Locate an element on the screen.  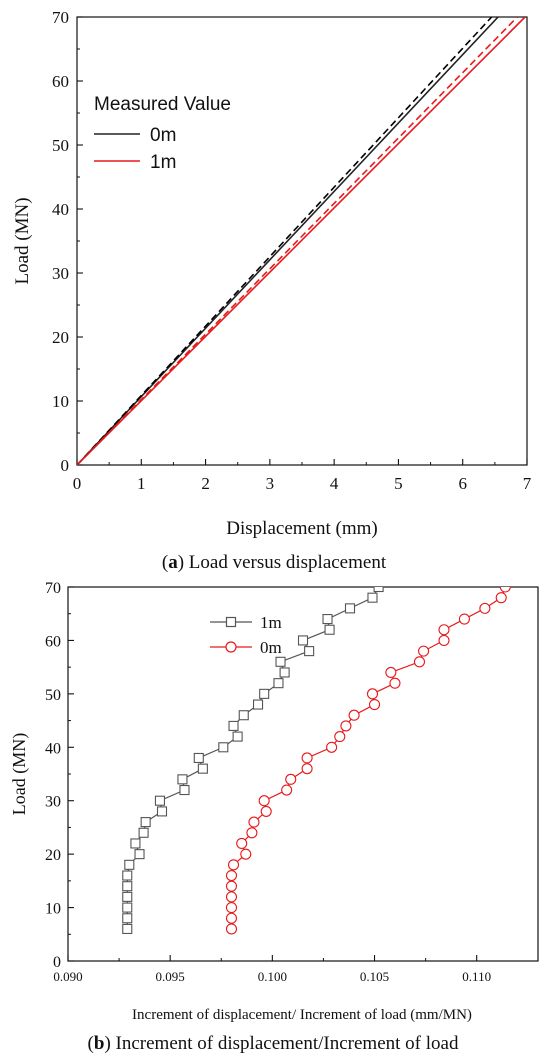
chart-b-line-1m is located at coordinates (253, 758).